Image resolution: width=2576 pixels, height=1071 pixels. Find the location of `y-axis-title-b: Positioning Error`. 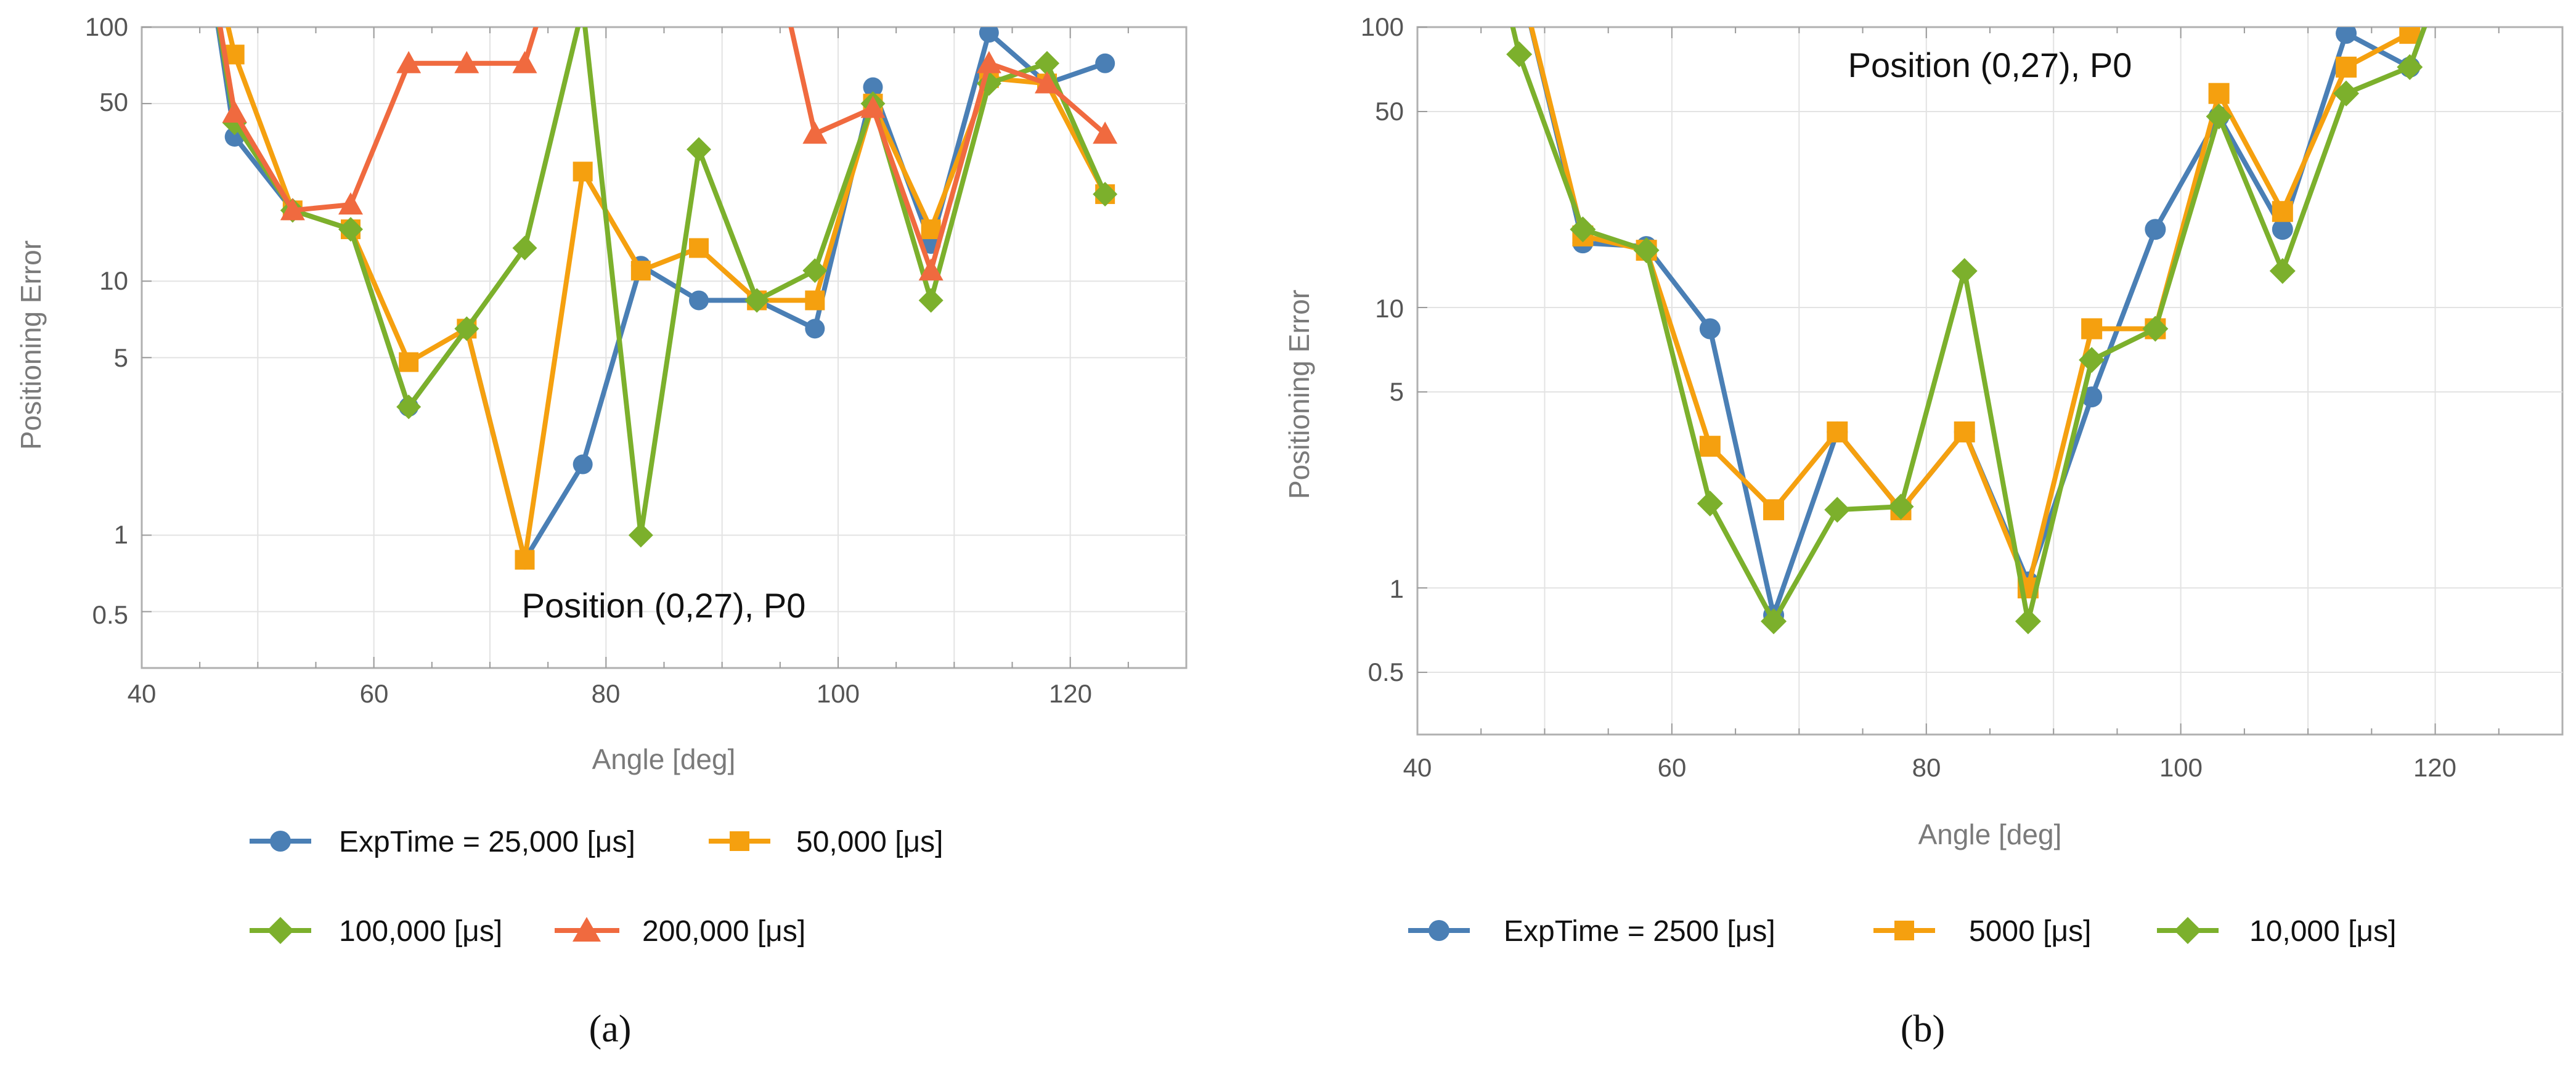

y-axis-title-b: Positioning Error is located at coordinates (1299, 395).